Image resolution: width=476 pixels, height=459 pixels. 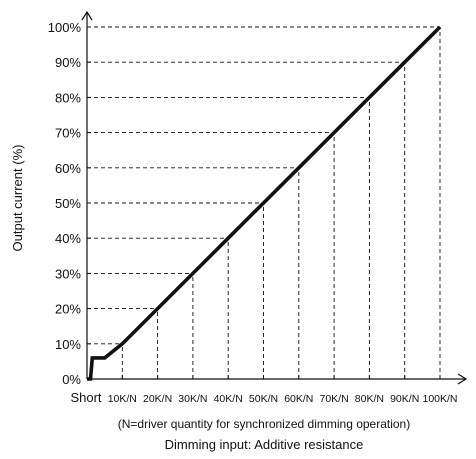 I want to click on y-tick-label: 100%, so click(x=65, y=27).